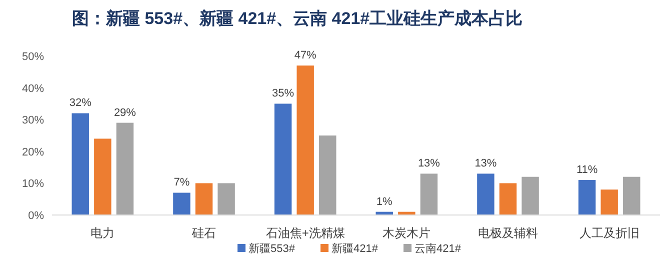 This screenshot has height=269, width=671. Describe the element at coordinates (406, 233) in the screenshot. I see `x-tick-label: 木炭木片` at that location.